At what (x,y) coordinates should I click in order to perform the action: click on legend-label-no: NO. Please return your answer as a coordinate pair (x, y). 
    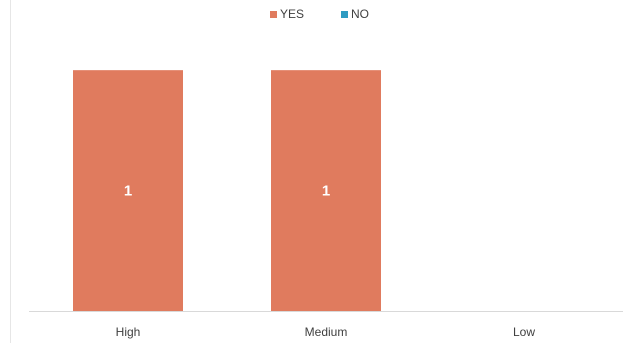
    Looking at the image, I should click on (360, 14).